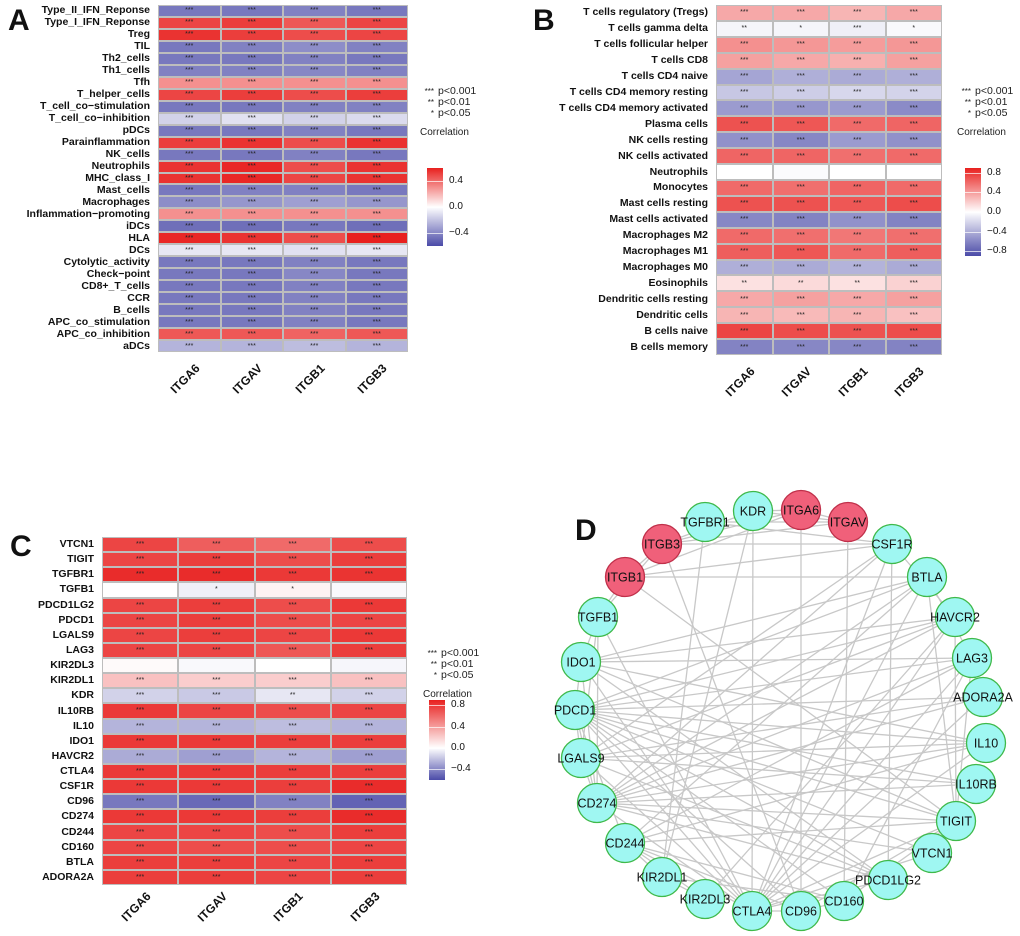 Image resolution: width=1020 pixels, height=936 pixels. I want to click on row-label: LAG3, so click(79, 649).